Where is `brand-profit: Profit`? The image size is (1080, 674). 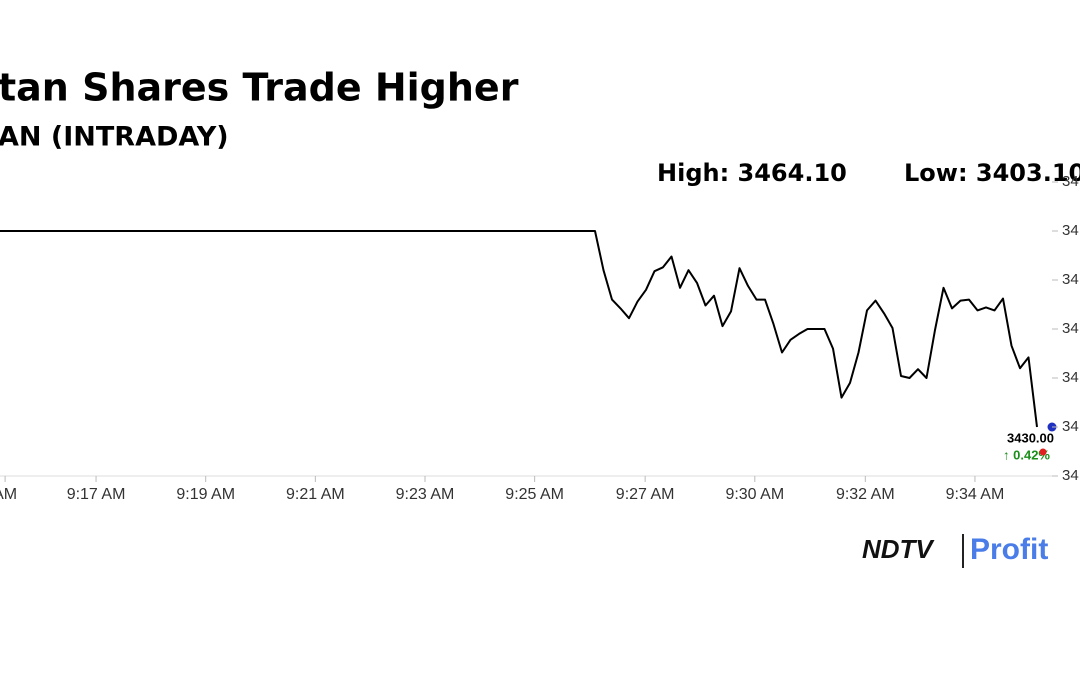 brand-profit: Profit is located at coordinates (1009, 549).